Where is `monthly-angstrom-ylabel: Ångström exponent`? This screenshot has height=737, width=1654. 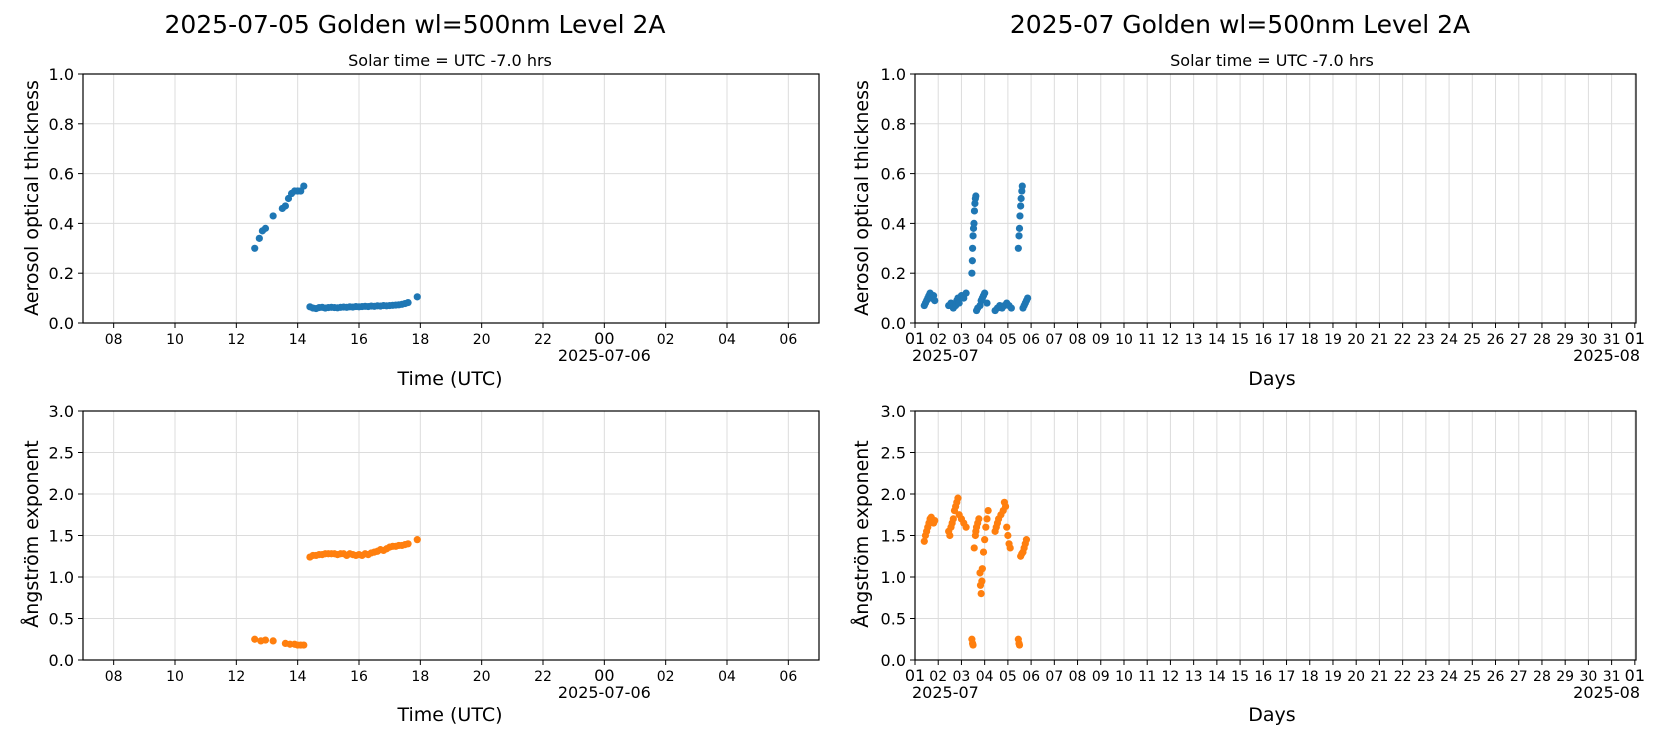
monthly-angstrom-ylabel: Ångström exponent is located at coordinates (861, 534).